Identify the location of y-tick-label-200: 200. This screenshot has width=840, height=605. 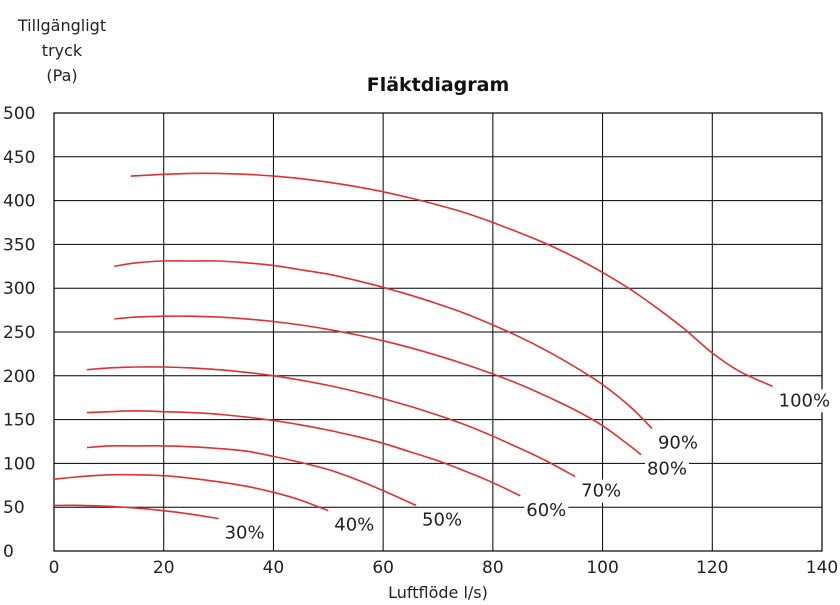
(19, 377).